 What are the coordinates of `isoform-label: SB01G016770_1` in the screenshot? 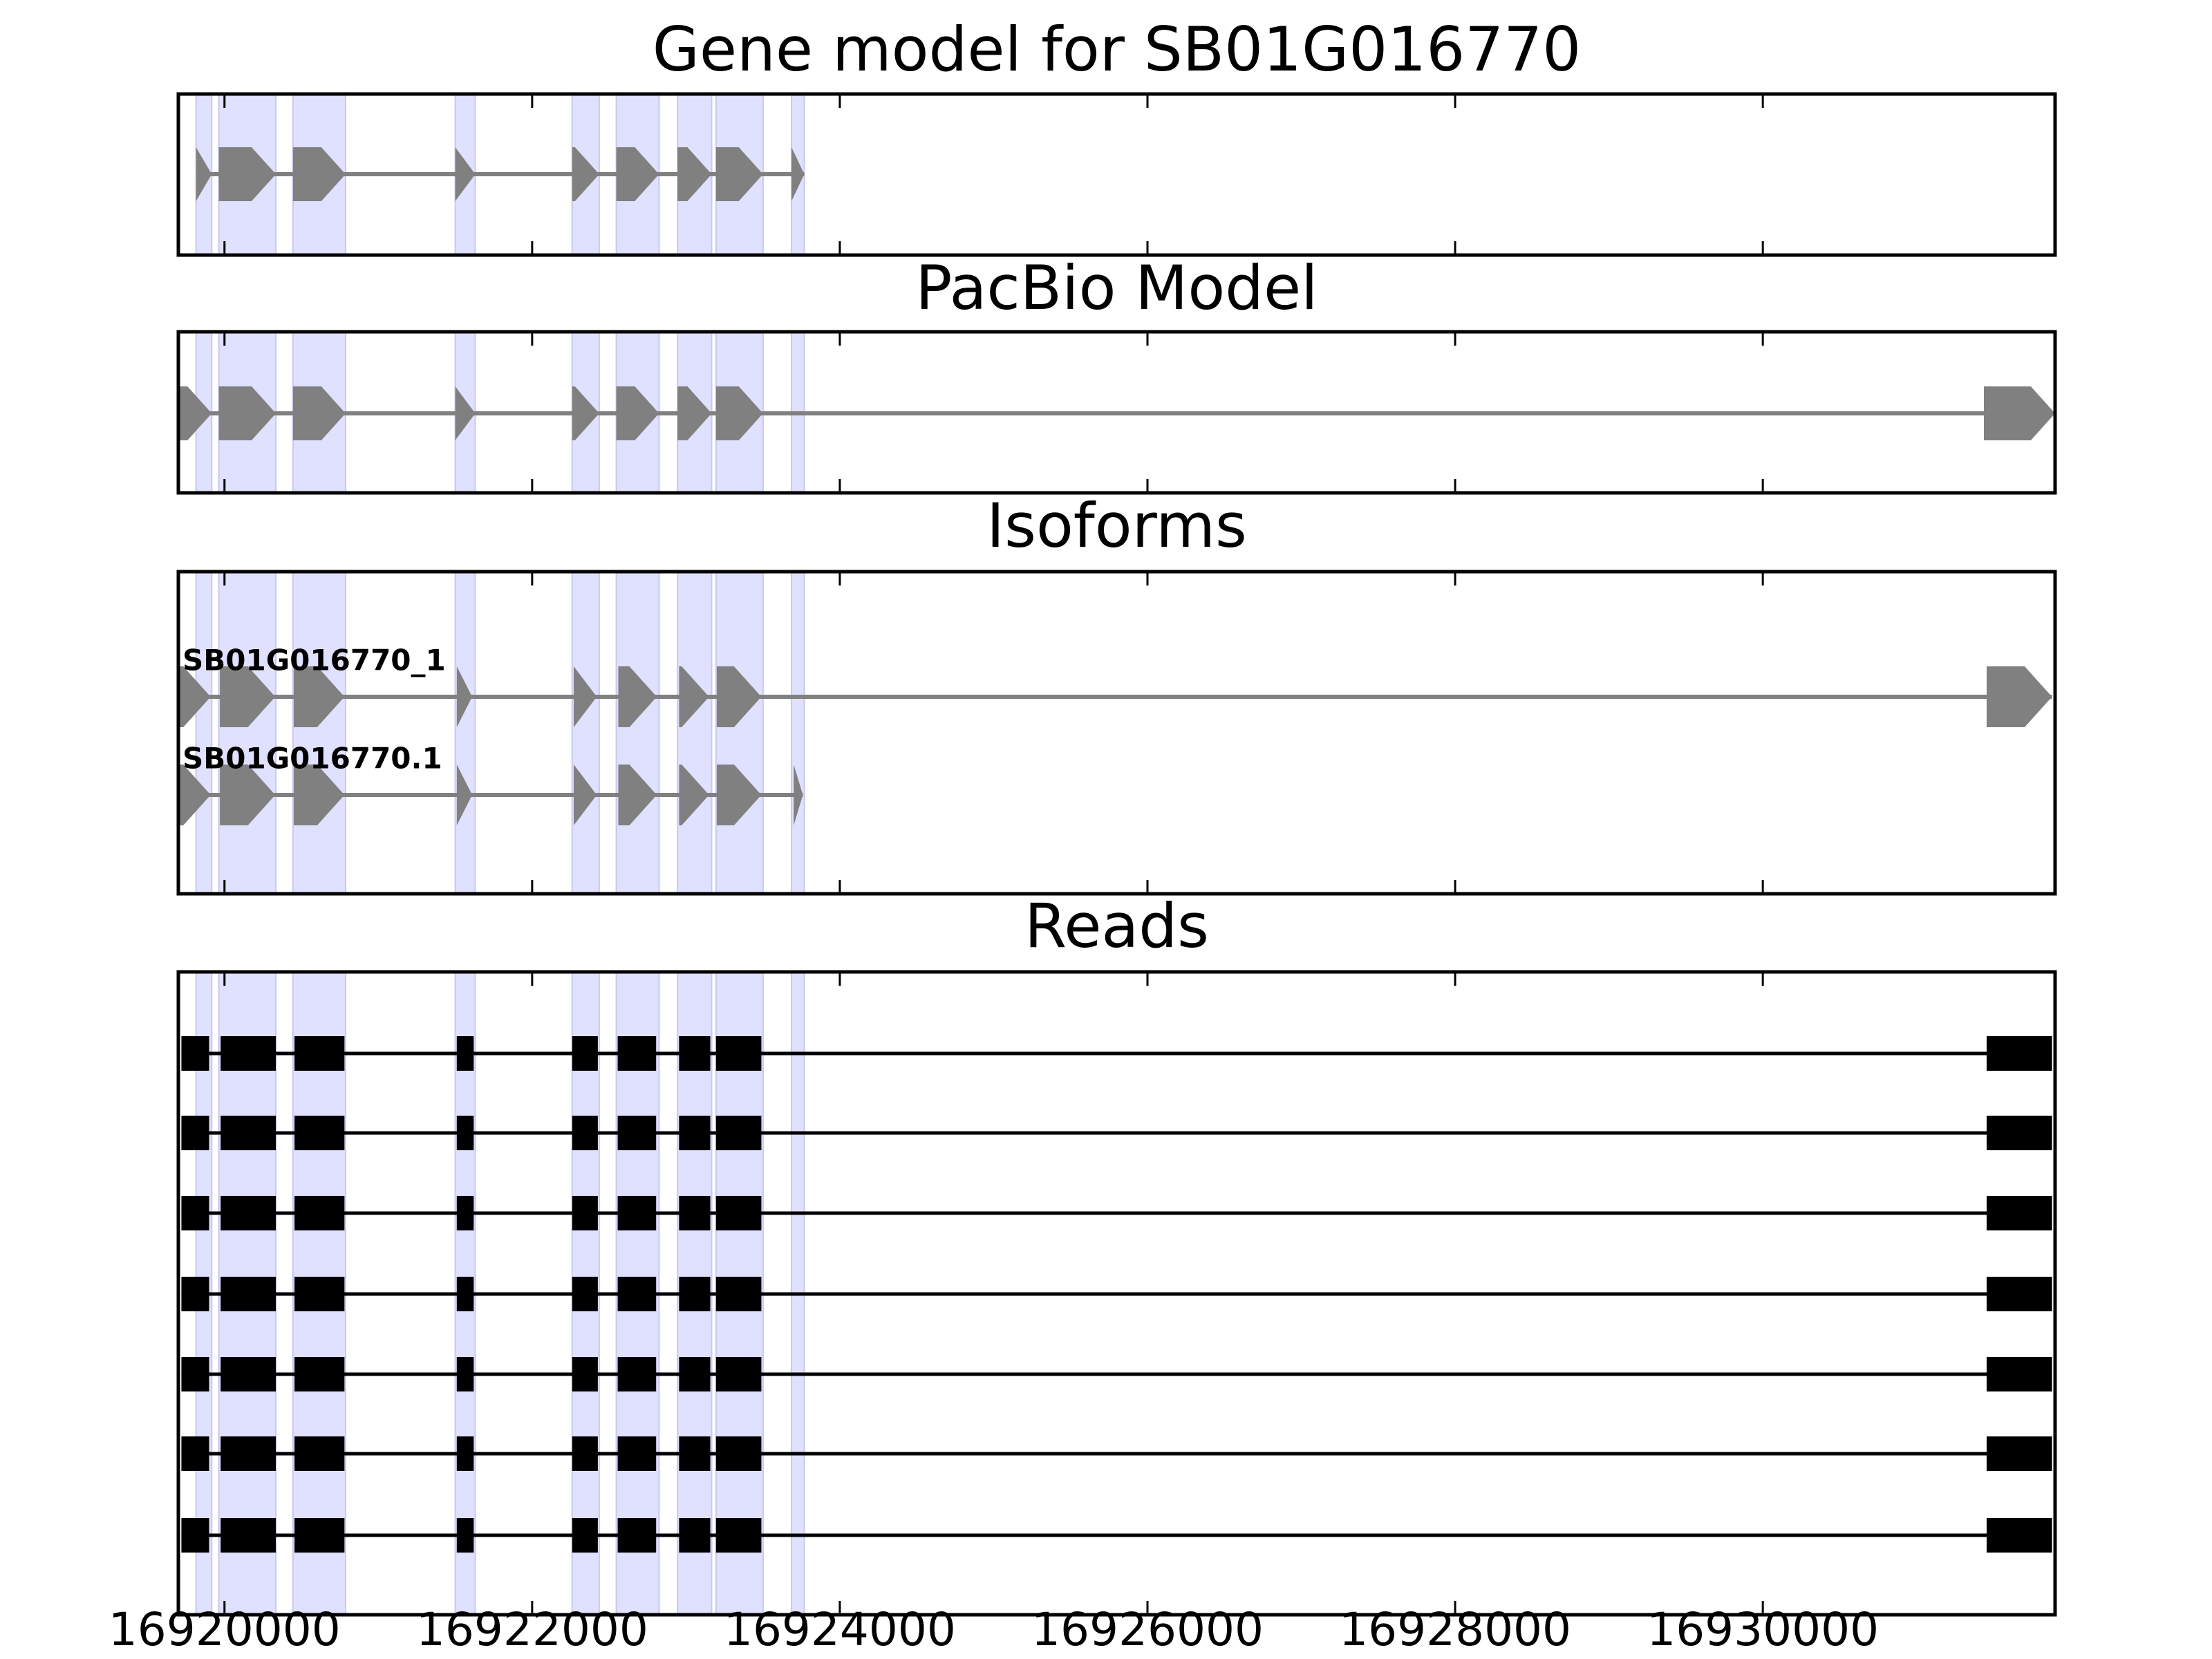 It's located at (314, 660).